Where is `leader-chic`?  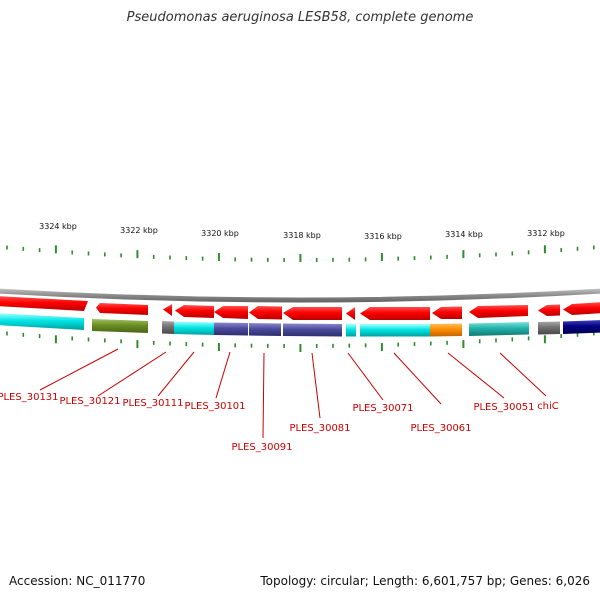 leader-chic is located at coordinates (523, 374).